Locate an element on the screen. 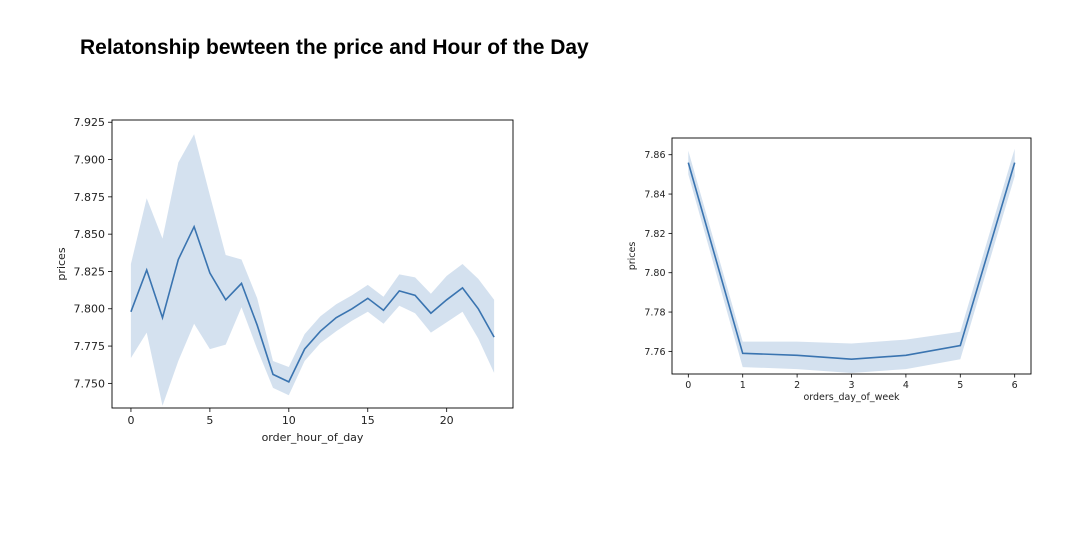 The width and height of the screenshot is (1090, 542). y-tick-label: 7.80 is located at coordinates (654, 273).